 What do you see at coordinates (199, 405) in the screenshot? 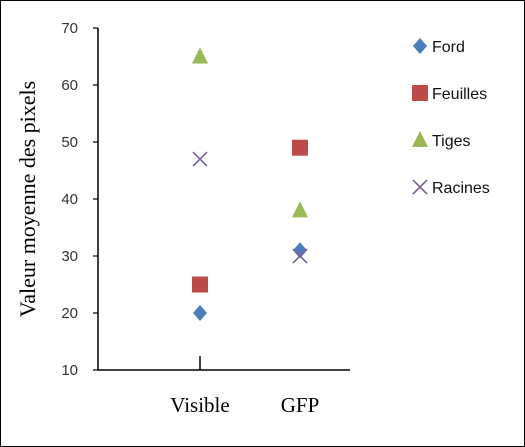
I see `x-tick-label: Visible` at bounding box center [199, 405].